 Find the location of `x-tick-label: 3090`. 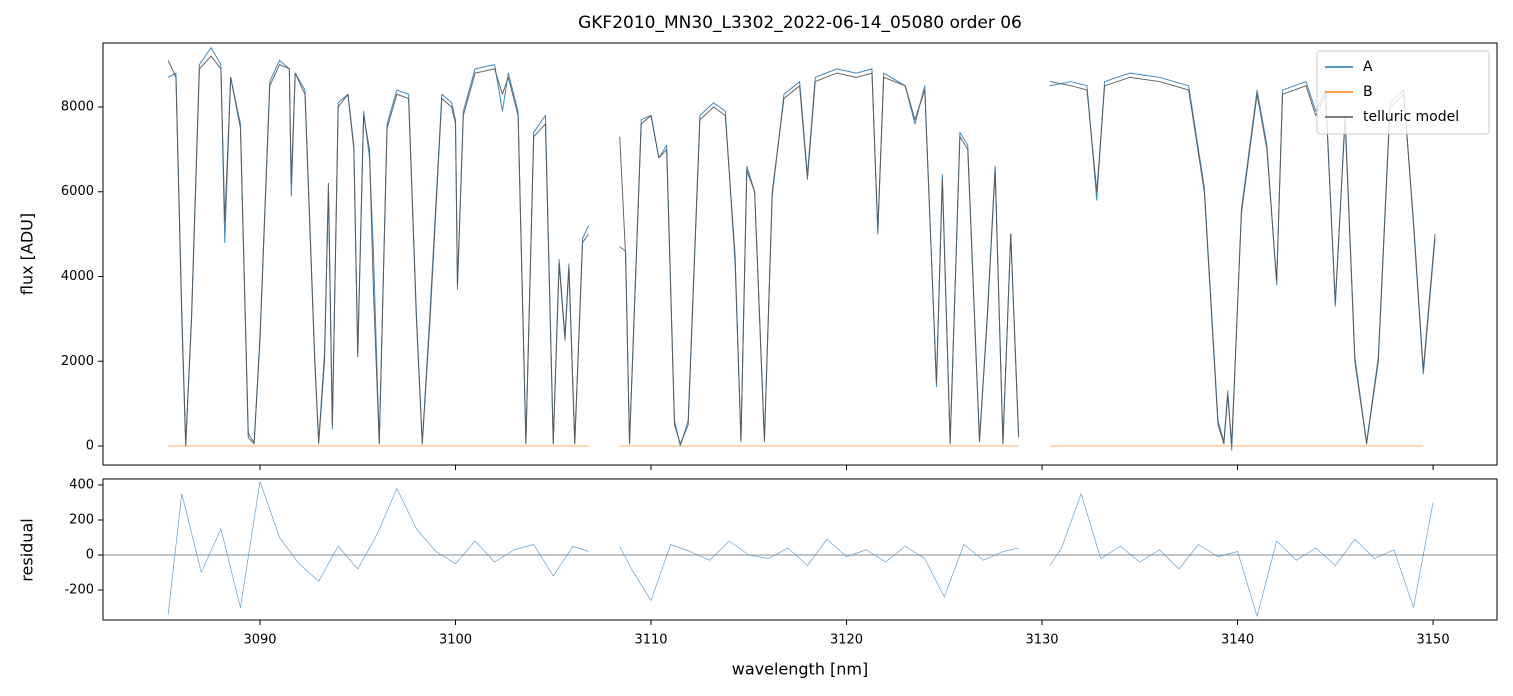

x-tick-label: 3090 is located at coordinates (259, 640).